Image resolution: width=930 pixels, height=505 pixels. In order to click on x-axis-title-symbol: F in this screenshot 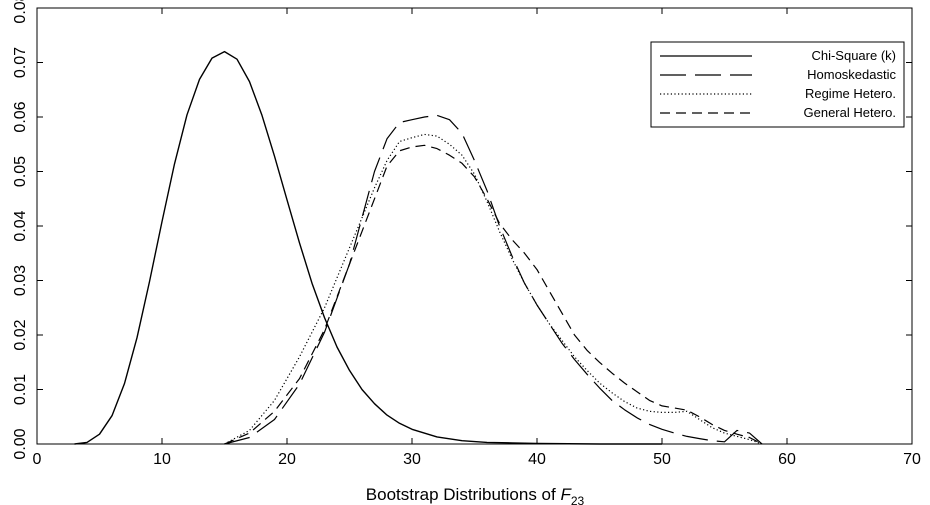, I will do `click(566, 494)`.